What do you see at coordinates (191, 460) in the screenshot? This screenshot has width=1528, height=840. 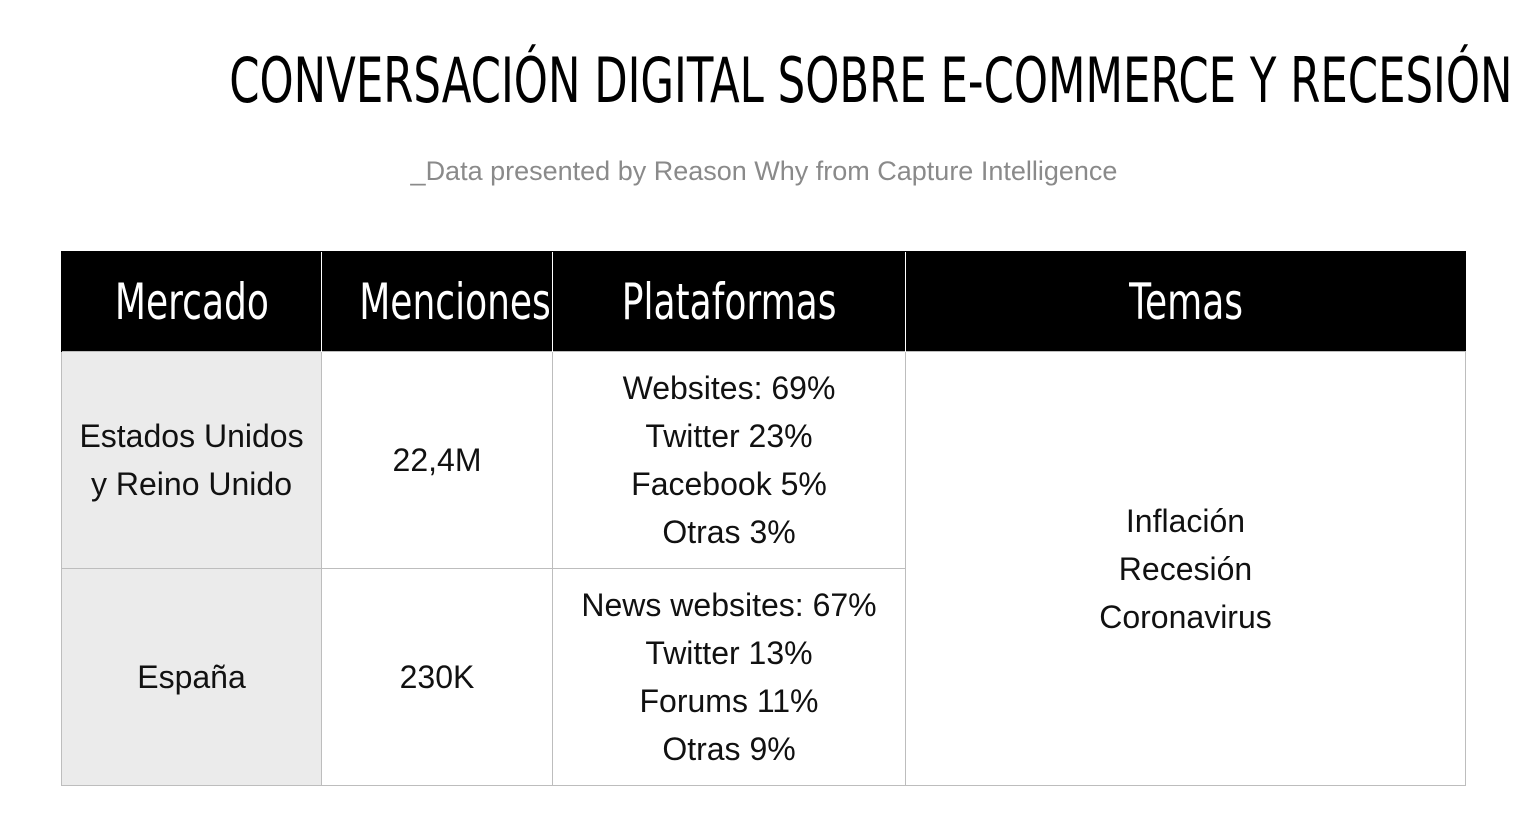 I see `market-cell: Estados Unidos y Reino Unido` at bounding box center [191, 460].